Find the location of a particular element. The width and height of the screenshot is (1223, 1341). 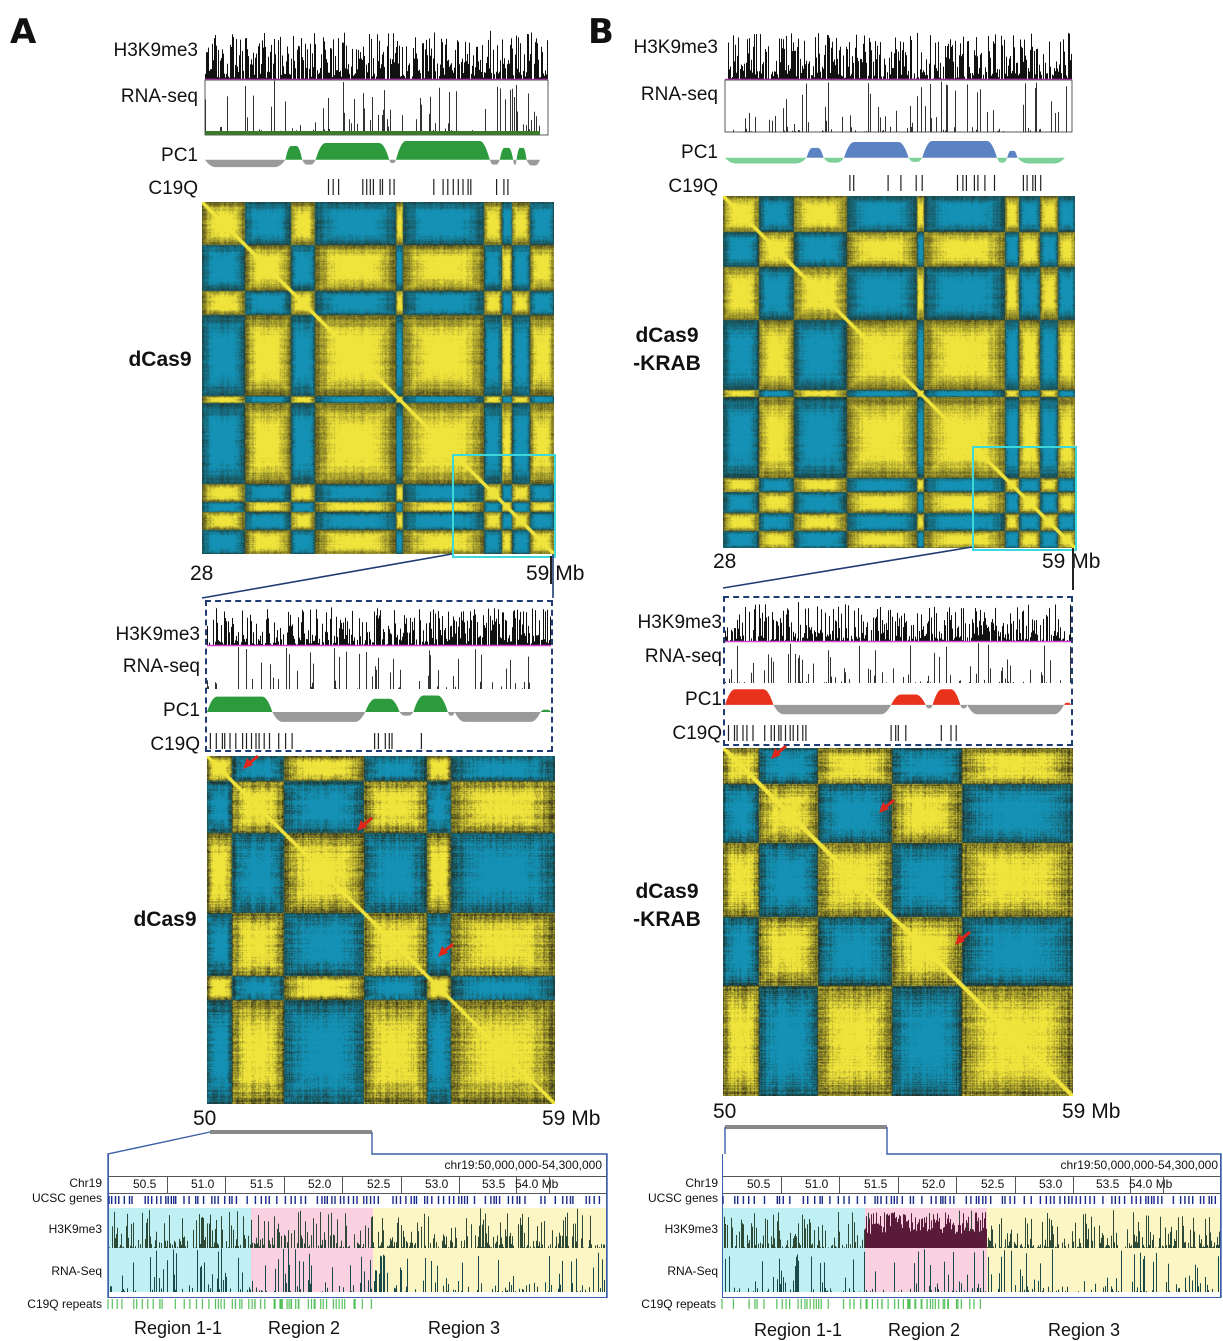

axis-end-full: 59 Mb is located at coordinates (555, 573).